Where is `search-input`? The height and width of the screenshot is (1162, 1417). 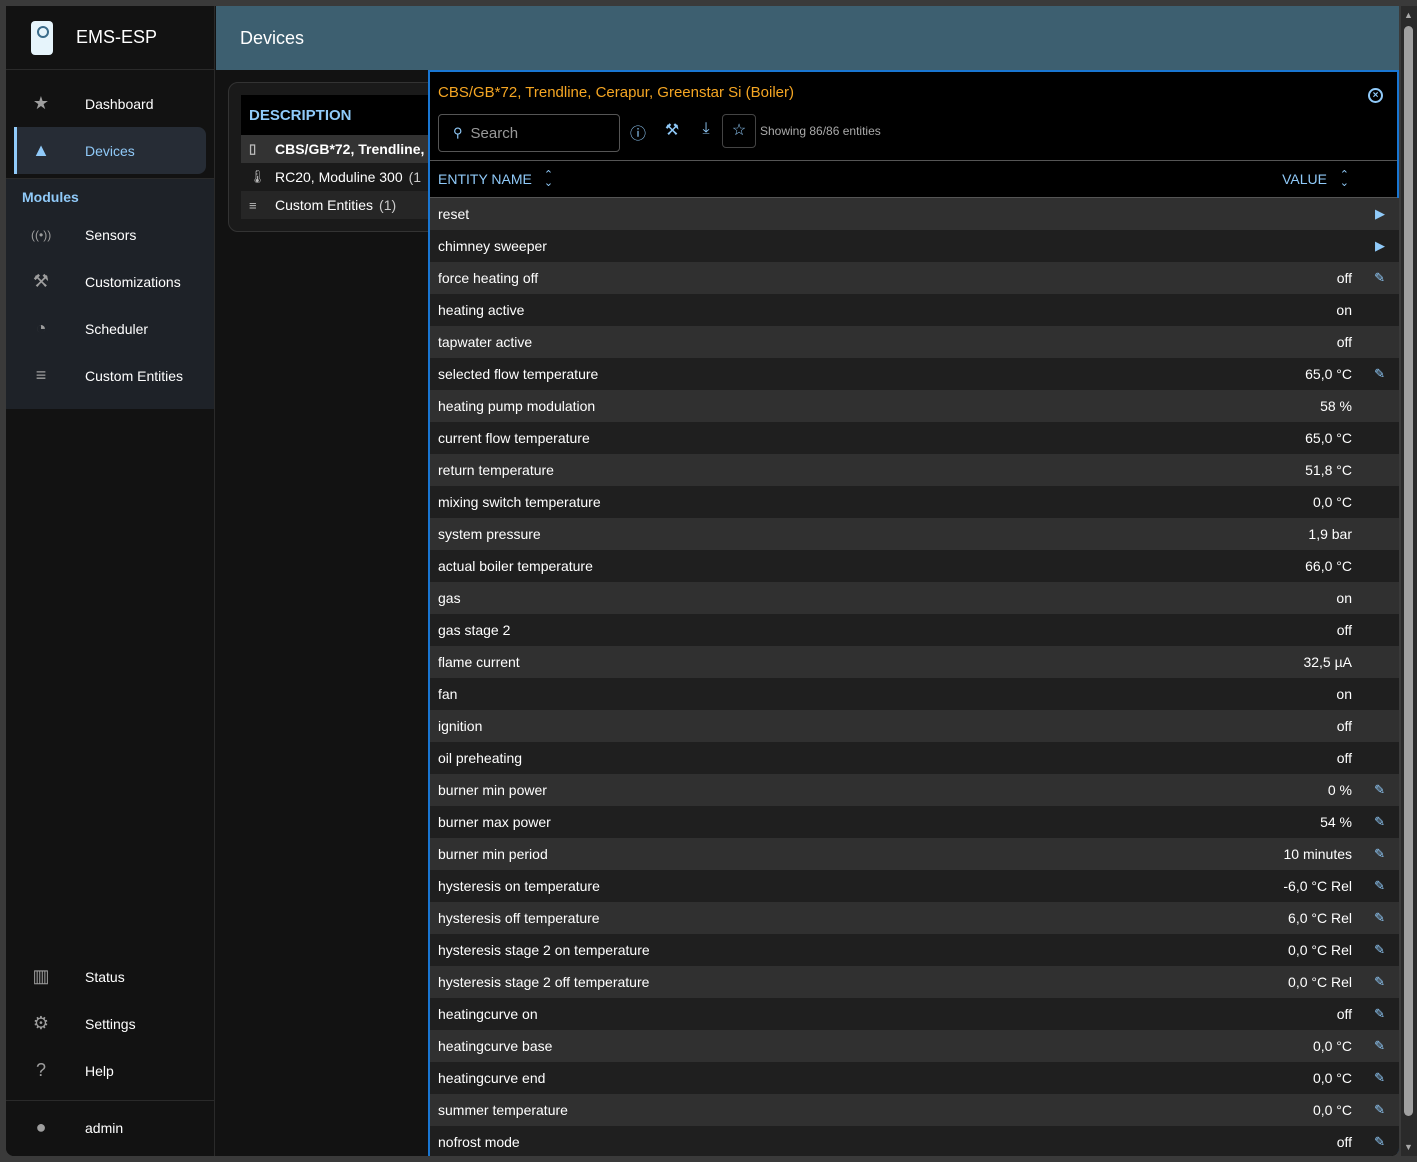
search-input is located at coordinates (535, 133).